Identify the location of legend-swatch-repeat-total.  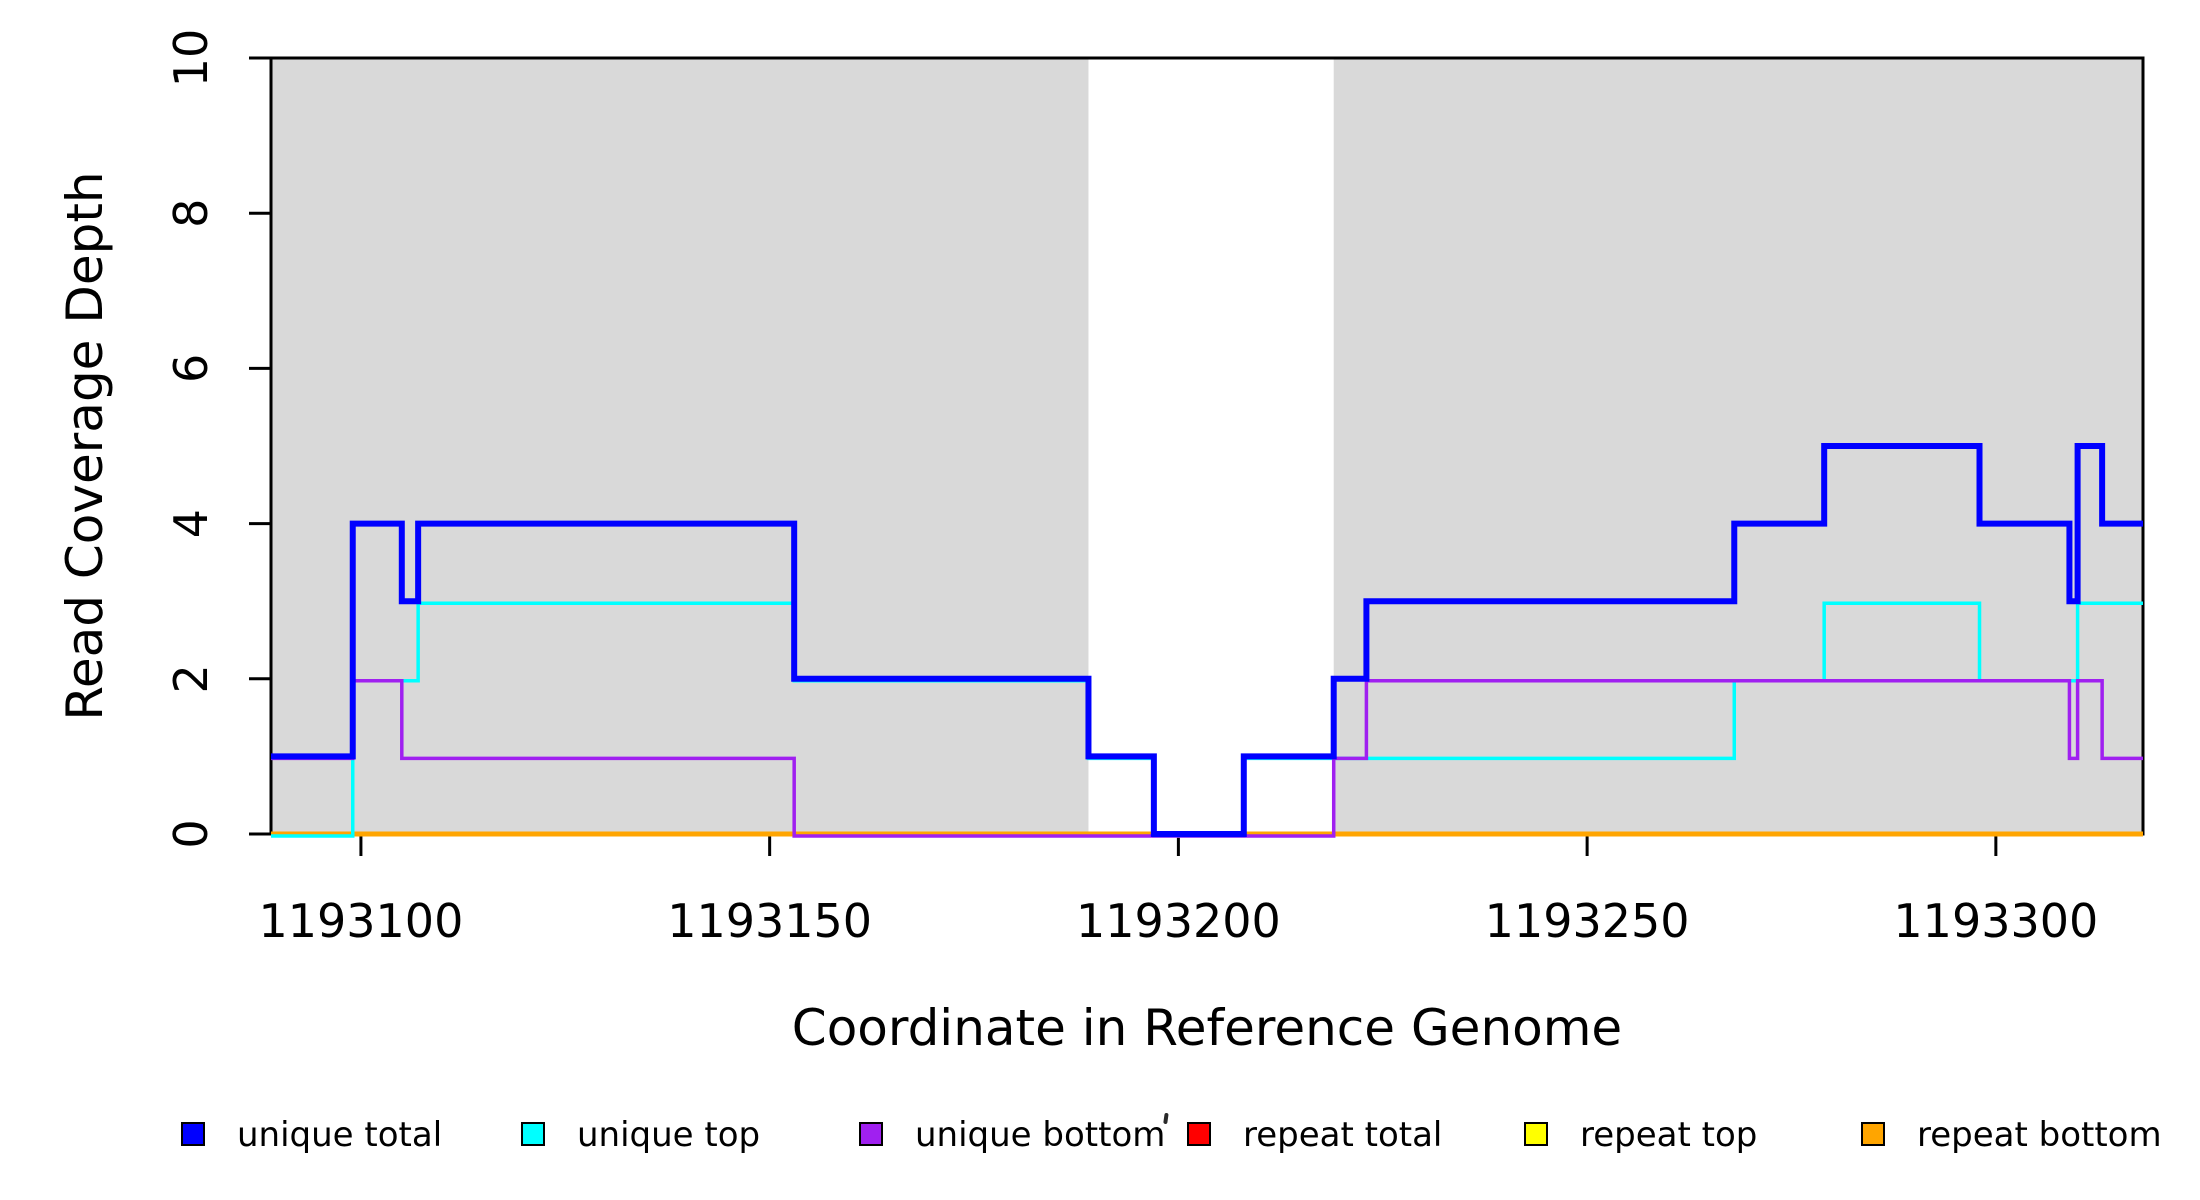
(1199, 1134).